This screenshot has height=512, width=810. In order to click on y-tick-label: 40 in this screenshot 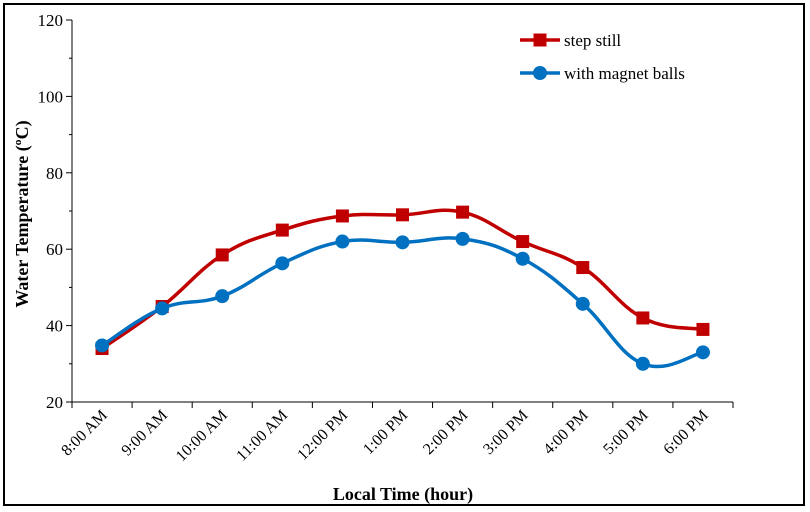, I will do `click(54, 326)`.